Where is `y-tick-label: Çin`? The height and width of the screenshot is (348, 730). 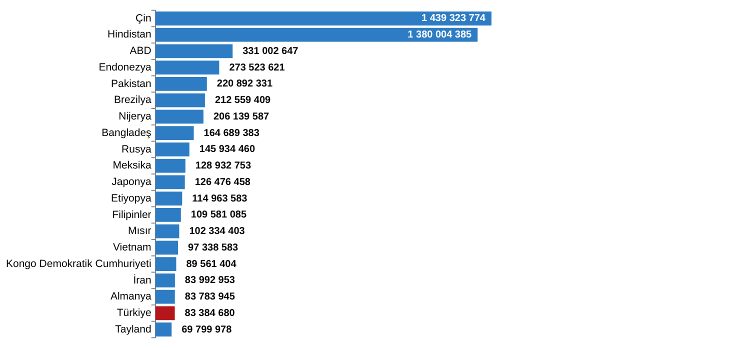
y-tick-label: Çin is located at coordinates (144, 18).